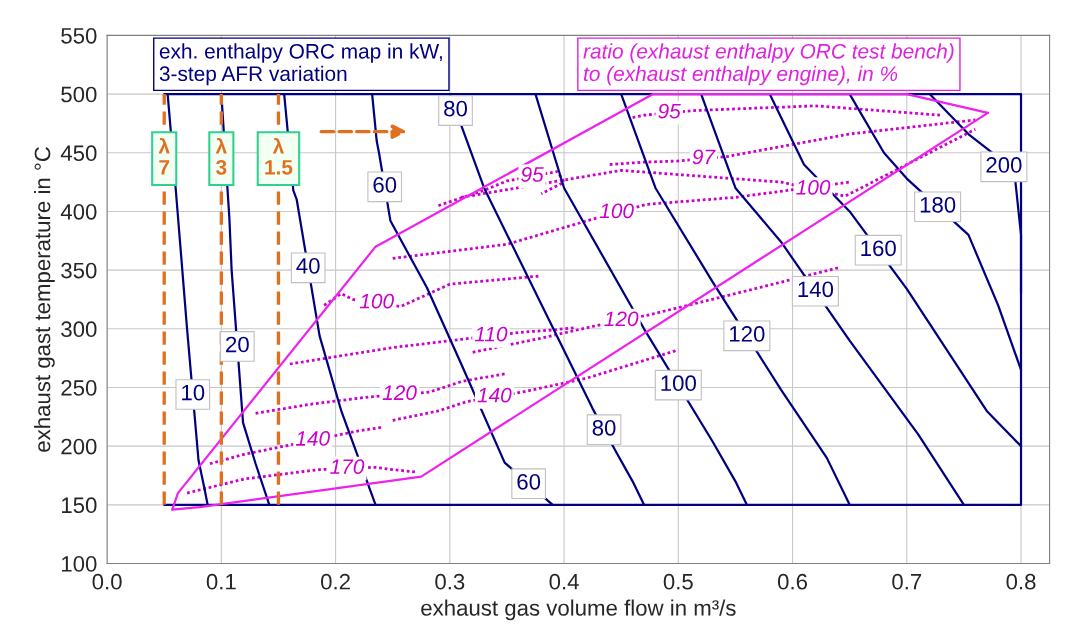 This screenshot has width=1071, height=644. Describe the element at coordinates (44, 299) in the screenshot. I see `y-axis-title: exhaust gast temperature in °C` at that location.